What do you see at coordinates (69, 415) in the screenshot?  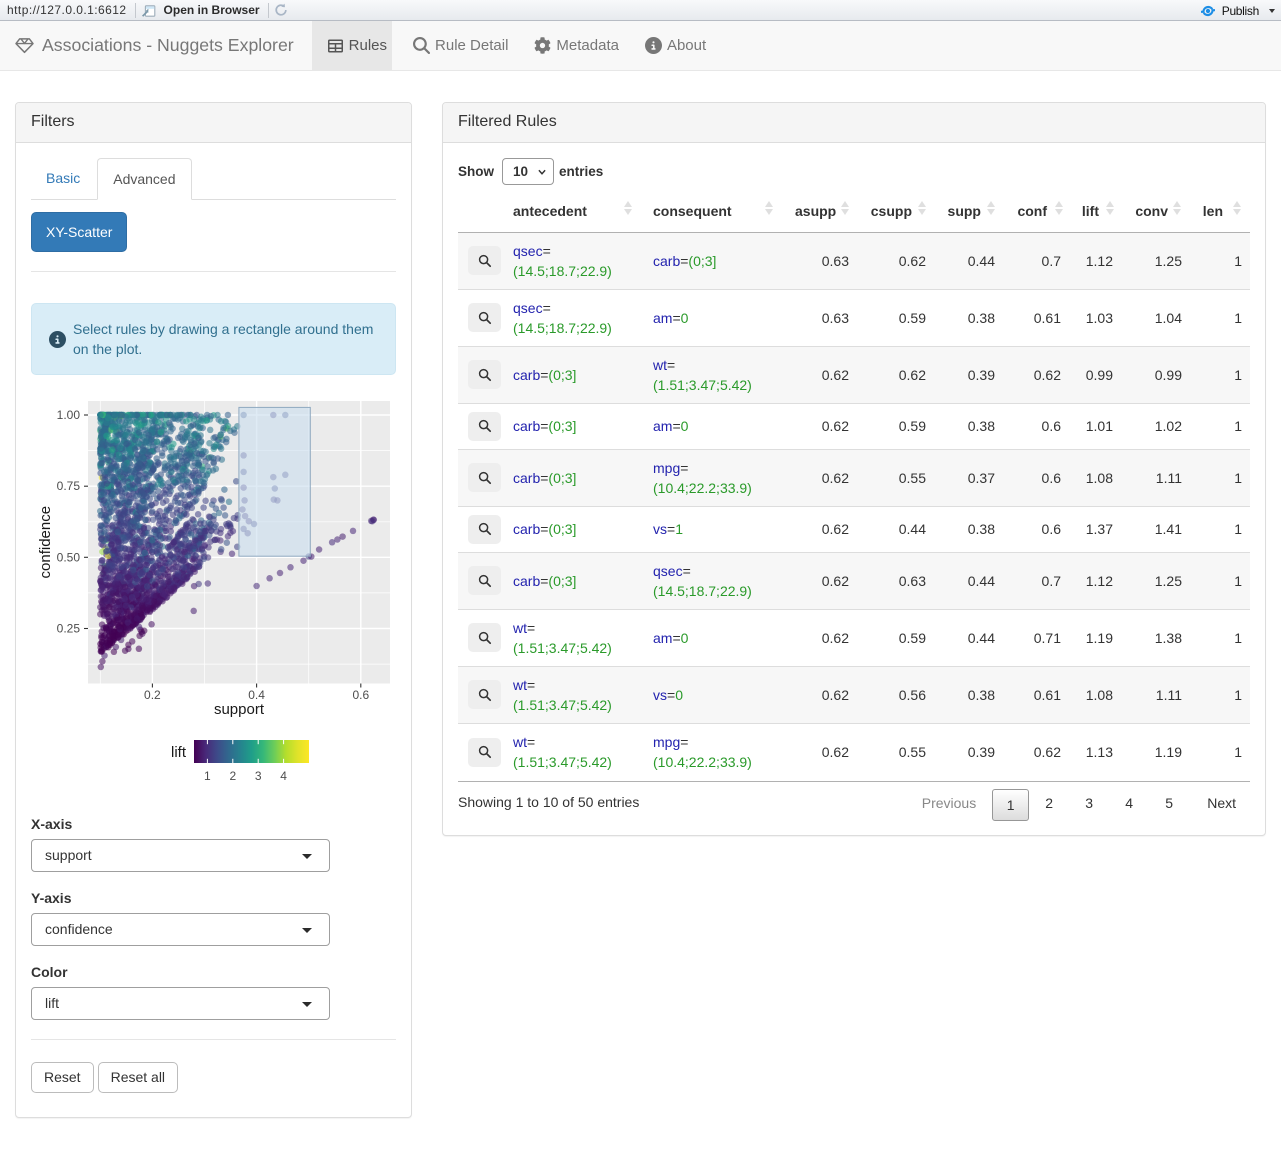 I see `svg-text: 1.00` at bounding box center [69, 415].